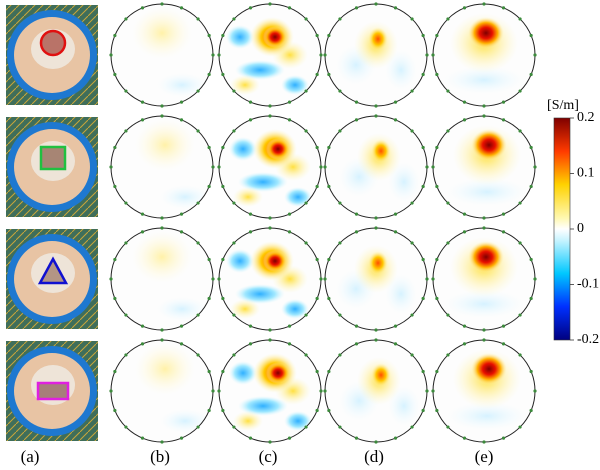 The width and height of the screenshot is (600, 470). I want to click on colorbar-tick-label: -0.2, so click(588, 339).